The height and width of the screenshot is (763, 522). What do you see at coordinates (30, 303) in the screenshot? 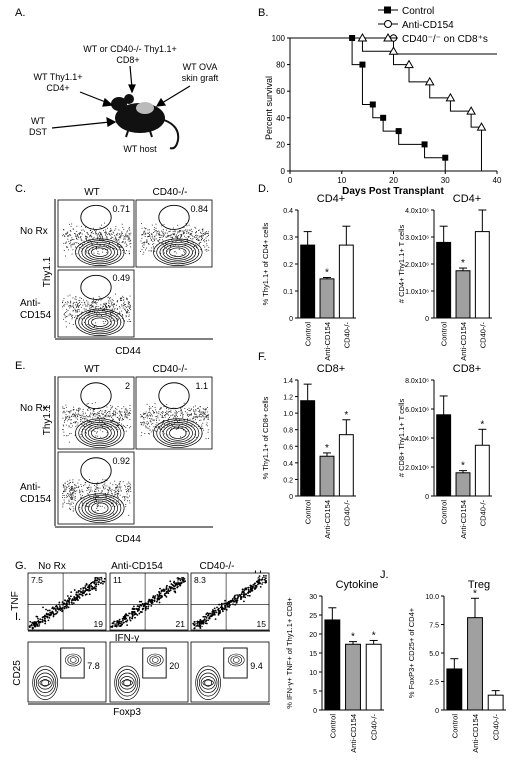
I see `flow-c-row-anti: Anti-` at bounding box center [30, 303].